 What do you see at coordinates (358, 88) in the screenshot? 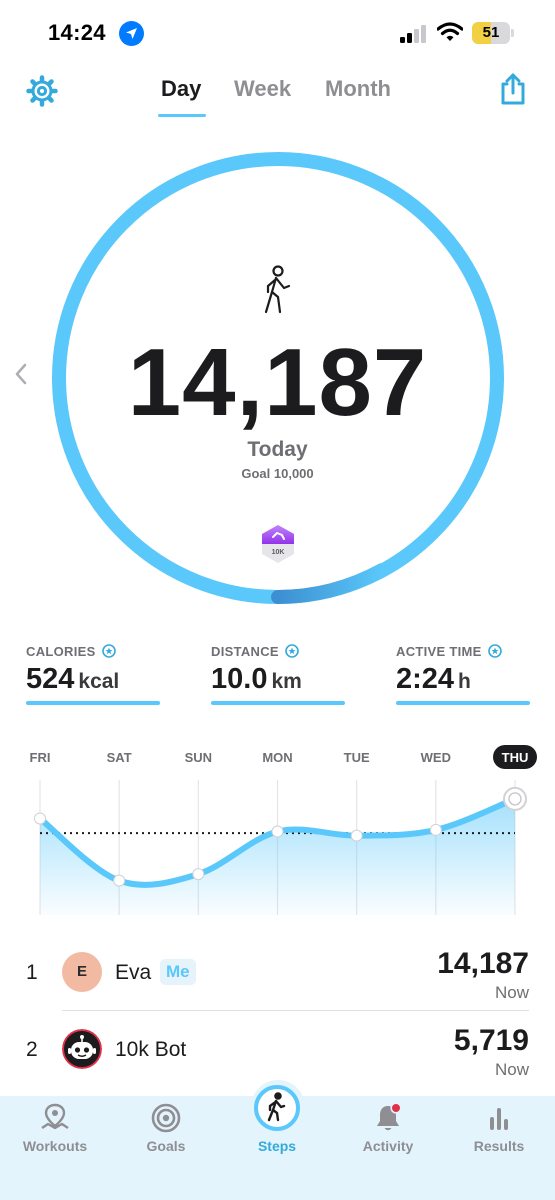
I see `tab-month: Month` at bounding box center [358, 88].